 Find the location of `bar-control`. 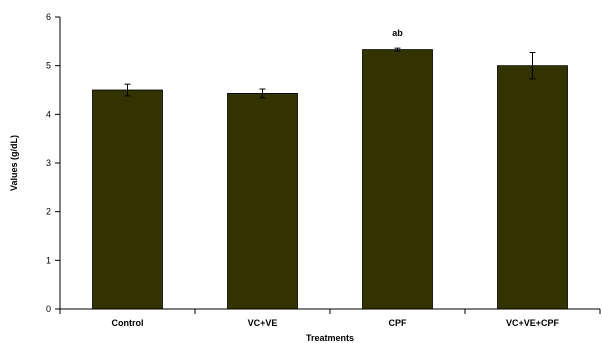

bar-control is located at coordinates (127, 199).